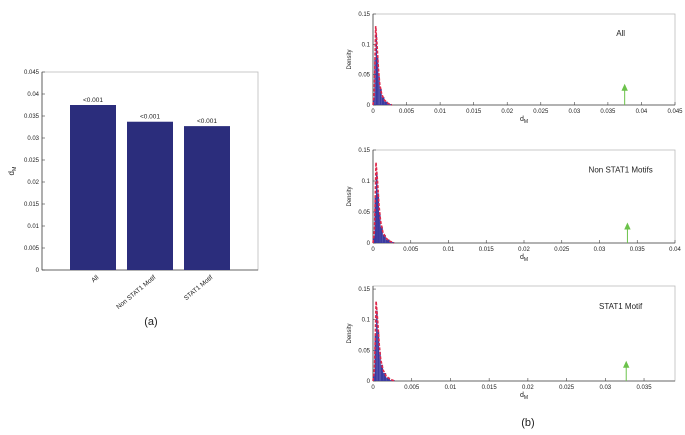  I want to click on x-tick-label: 0.045, so click(675, 112).